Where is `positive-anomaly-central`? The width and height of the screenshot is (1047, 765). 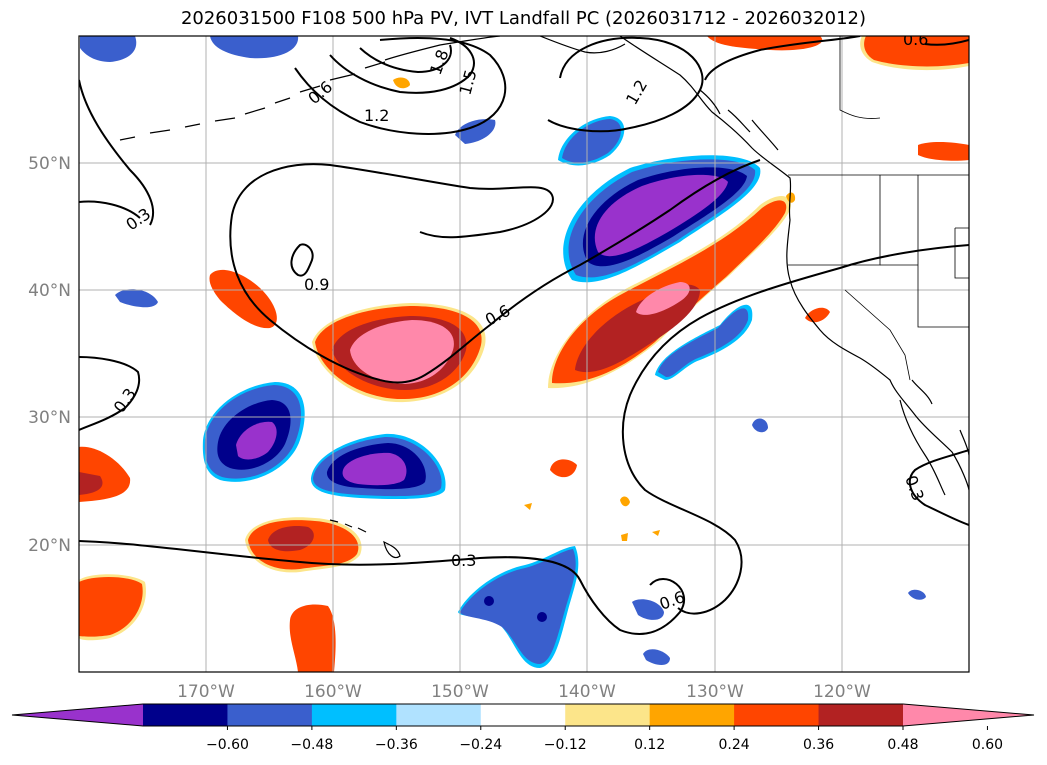 positive-anomaly-central is located at coordinates (399, 353).